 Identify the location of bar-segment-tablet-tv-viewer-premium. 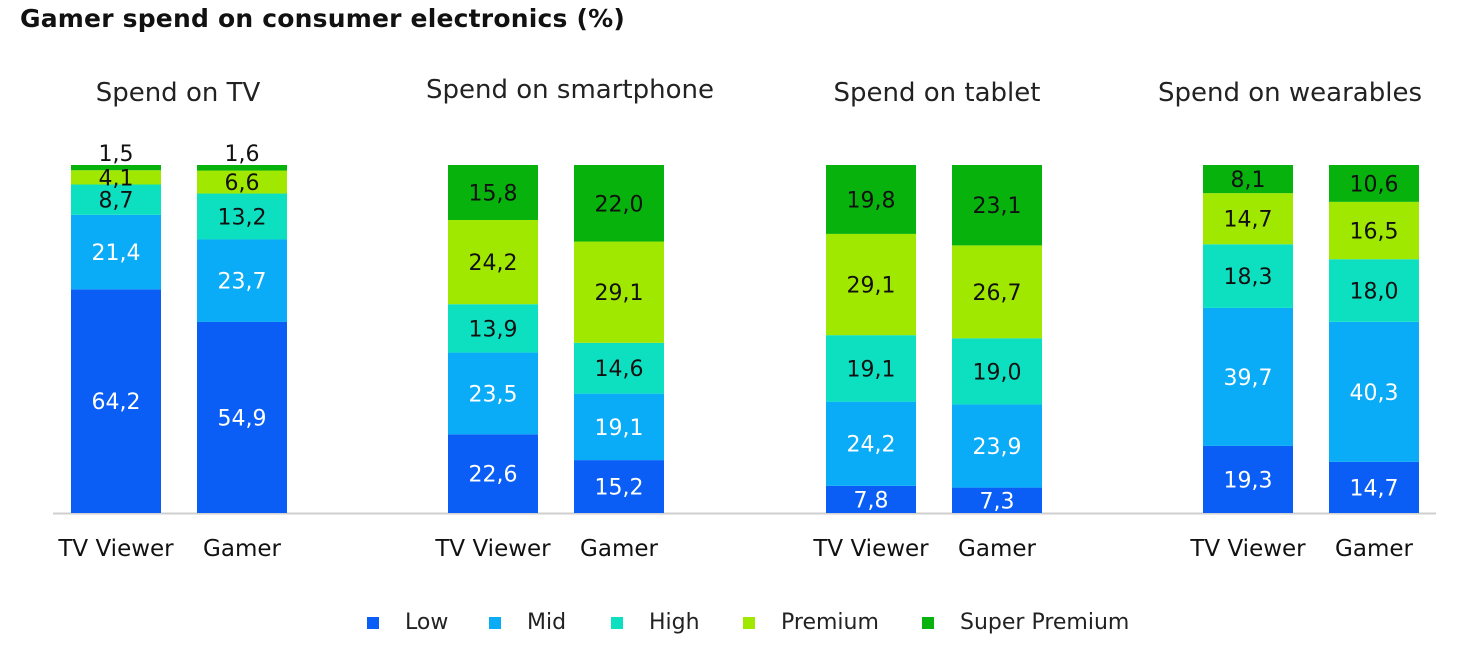
(871, 284).